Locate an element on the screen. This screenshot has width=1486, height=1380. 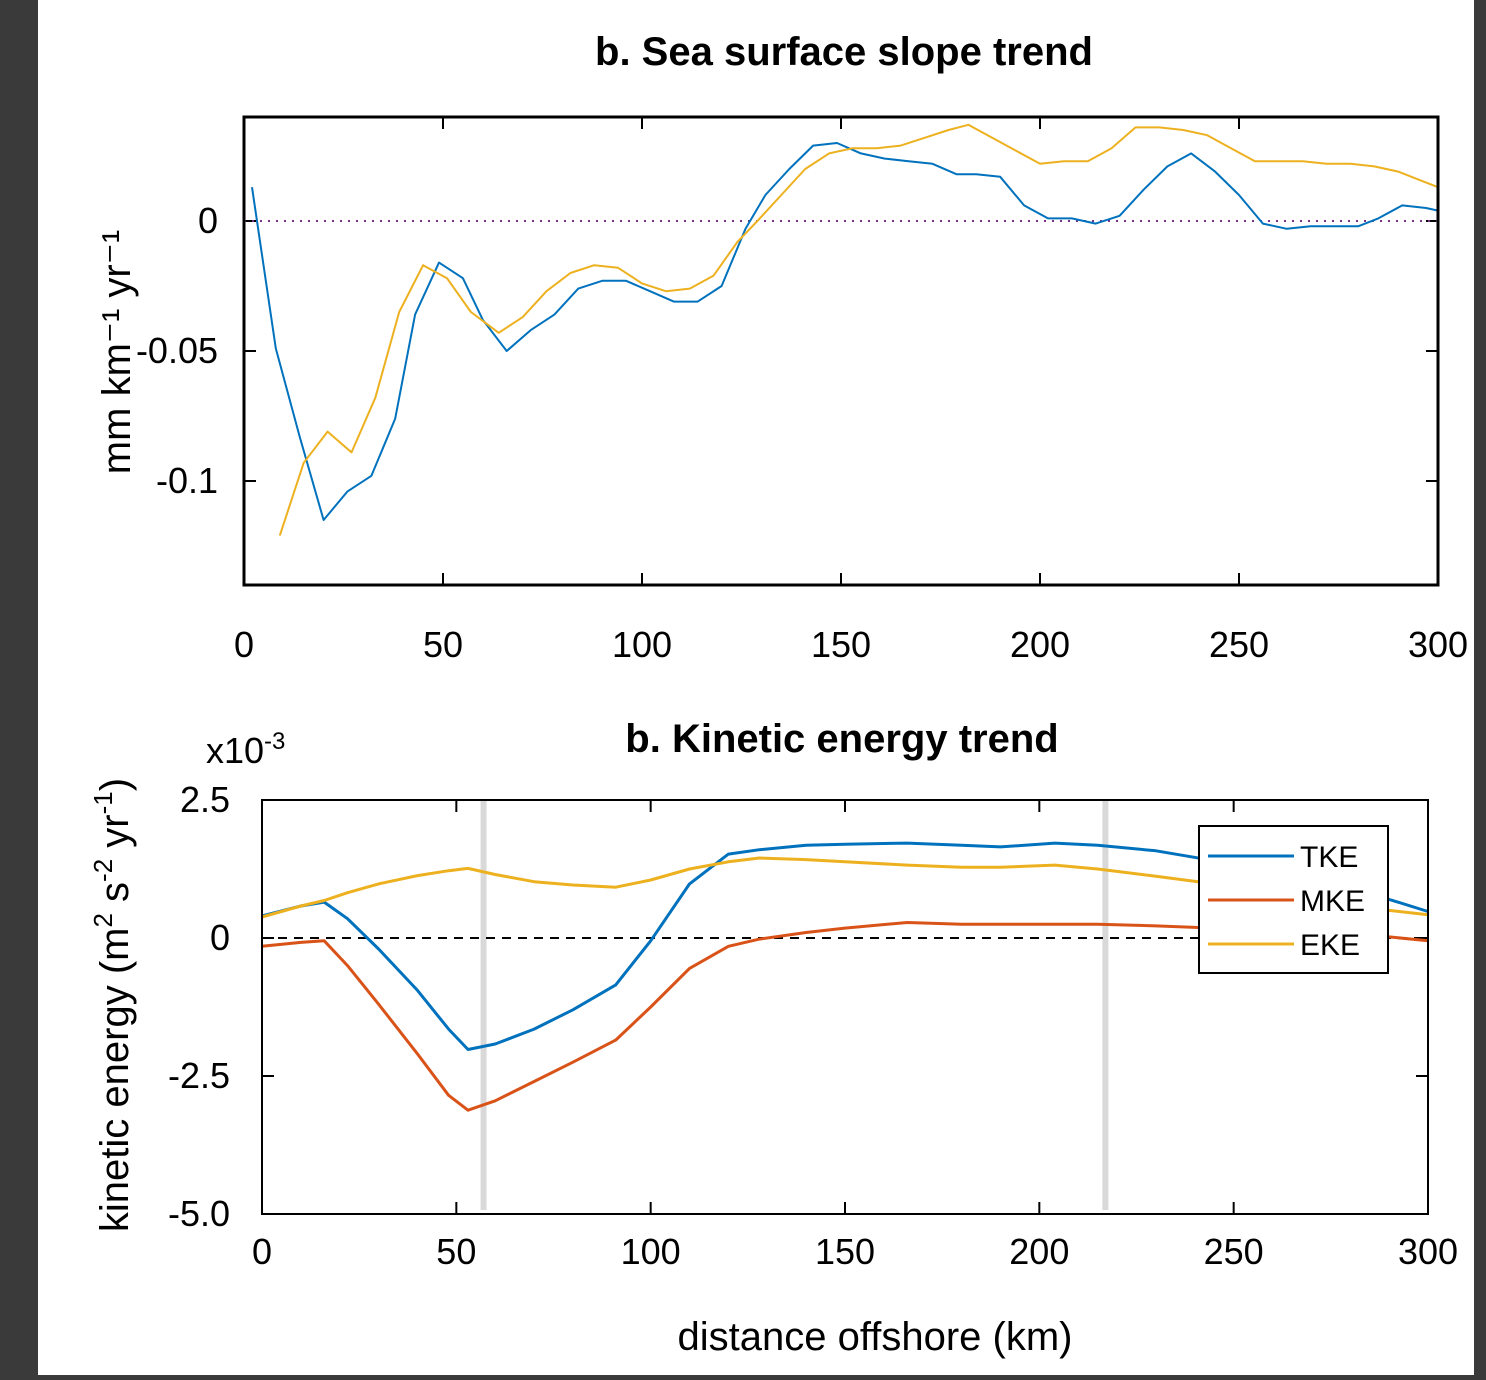
series-line-eke is located at coordinates (845, 887).